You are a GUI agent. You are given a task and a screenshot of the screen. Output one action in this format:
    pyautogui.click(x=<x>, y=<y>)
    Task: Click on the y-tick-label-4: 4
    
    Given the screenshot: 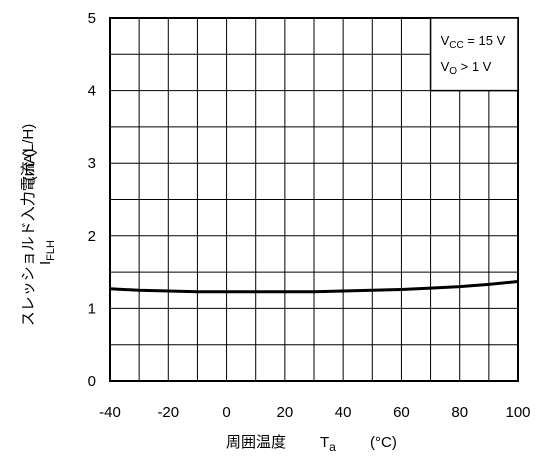 What is the action you would take?
    pyautogui.click(x=92, y=91)
    